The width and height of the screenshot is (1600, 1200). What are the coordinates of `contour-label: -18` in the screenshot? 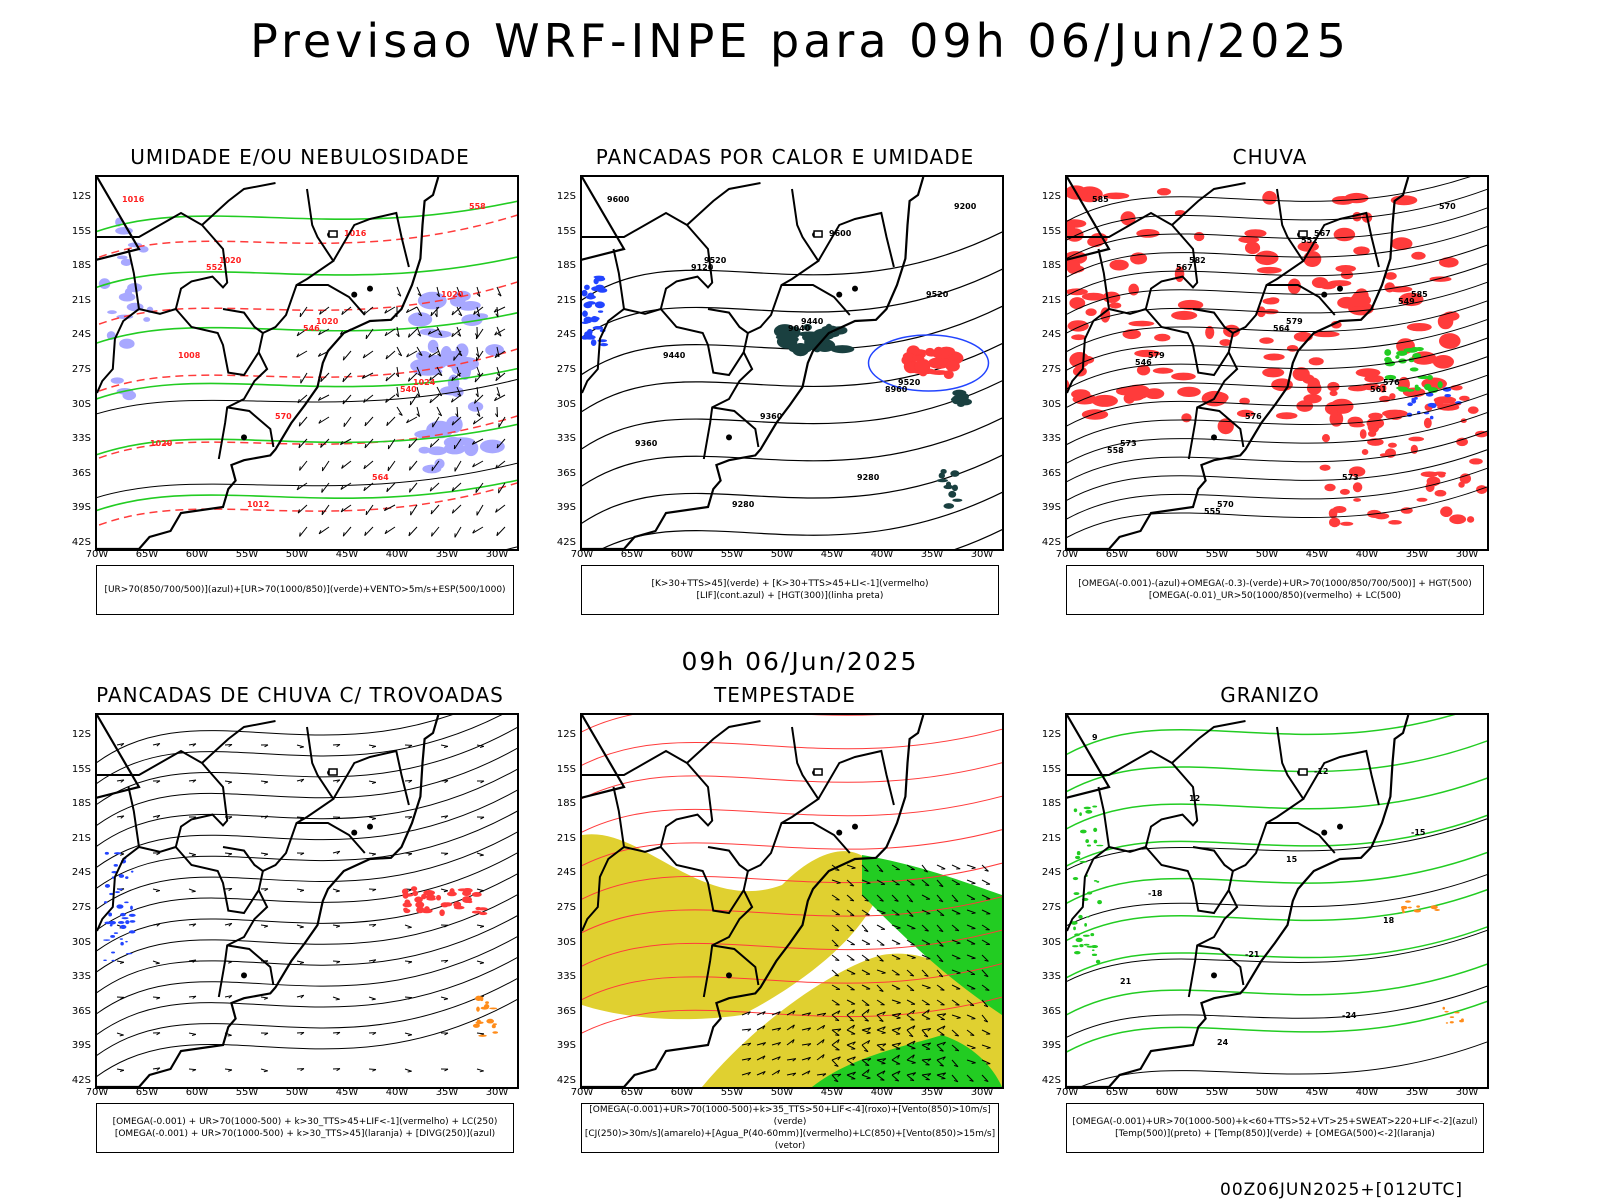 It's located at (1155, 893).